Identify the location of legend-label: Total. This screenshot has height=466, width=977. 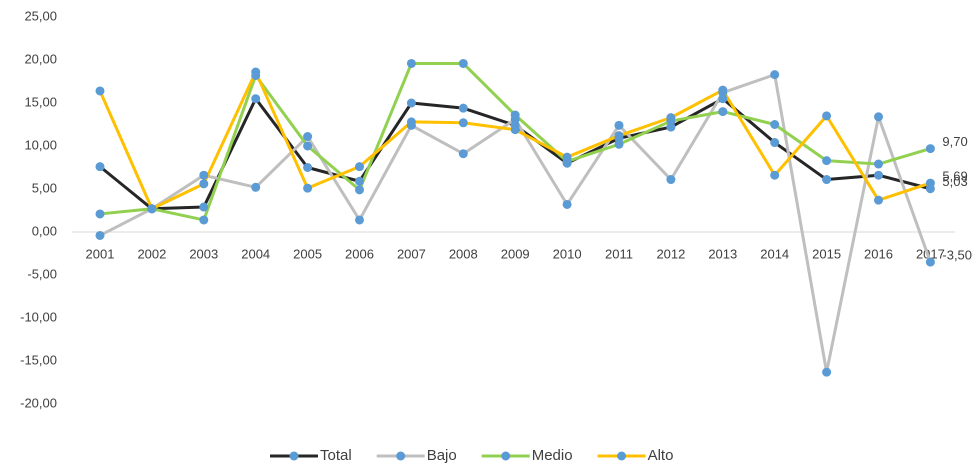
(336, 455).